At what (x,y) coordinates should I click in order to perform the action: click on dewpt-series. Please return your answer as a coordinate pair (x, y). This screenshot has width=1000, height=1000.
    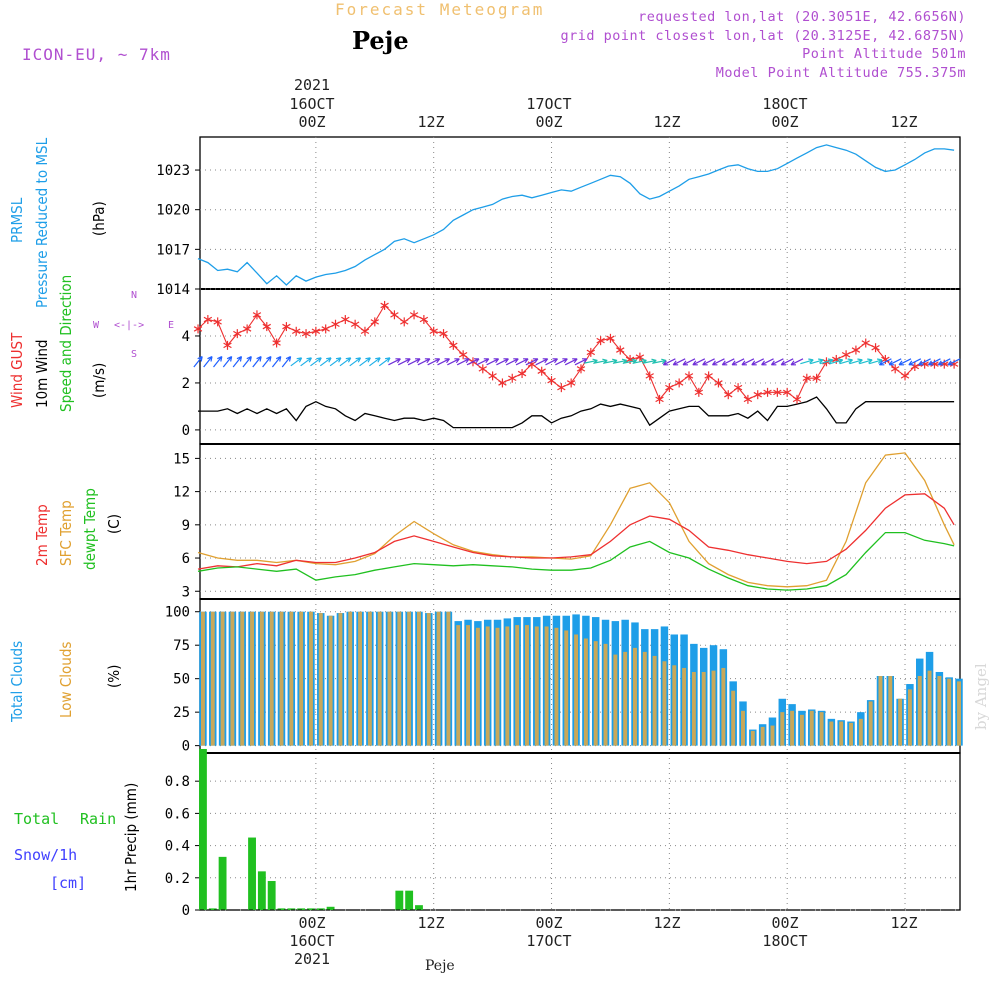
    Looking at the image, I should click on (576, 561).